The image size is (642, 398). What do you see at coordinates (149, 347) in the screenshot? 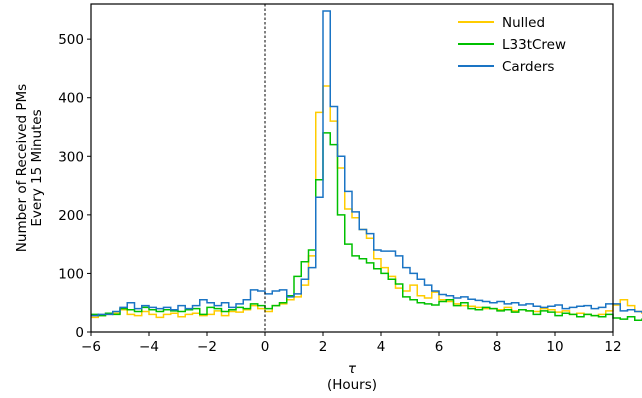
I see `x-tick-label: −4` at bounding box center [149, 347].